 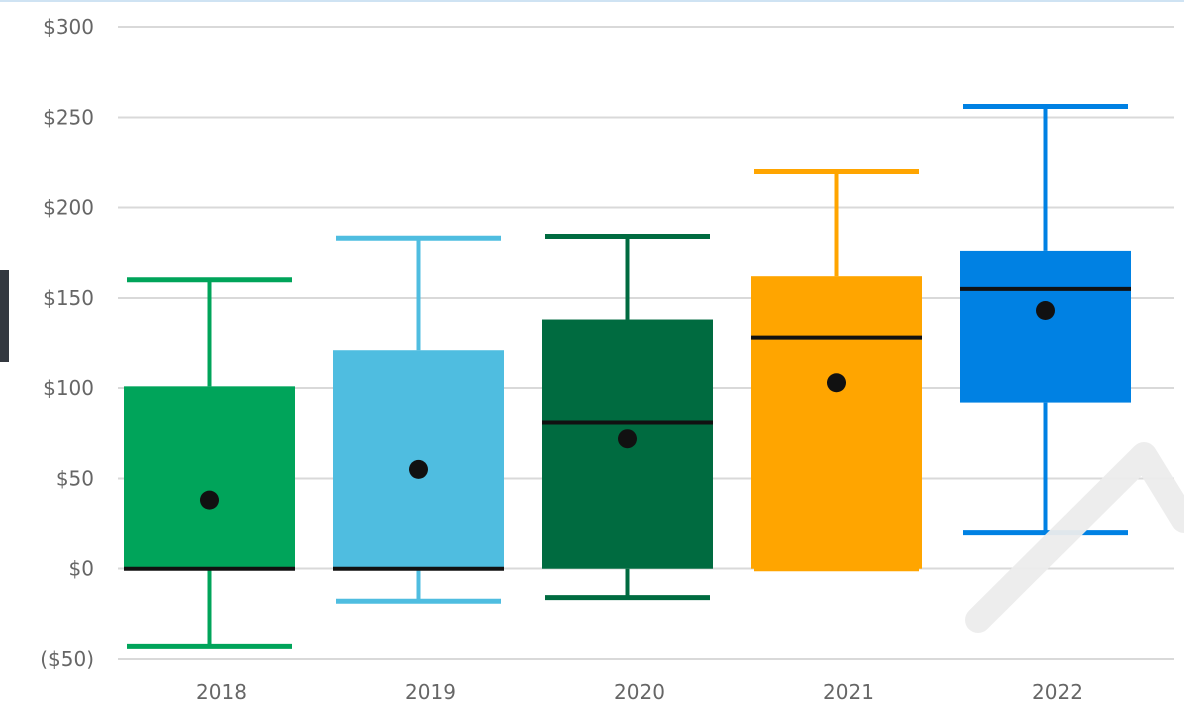 I want to click on y-tick-label: $300, so click(x=68, y=27).